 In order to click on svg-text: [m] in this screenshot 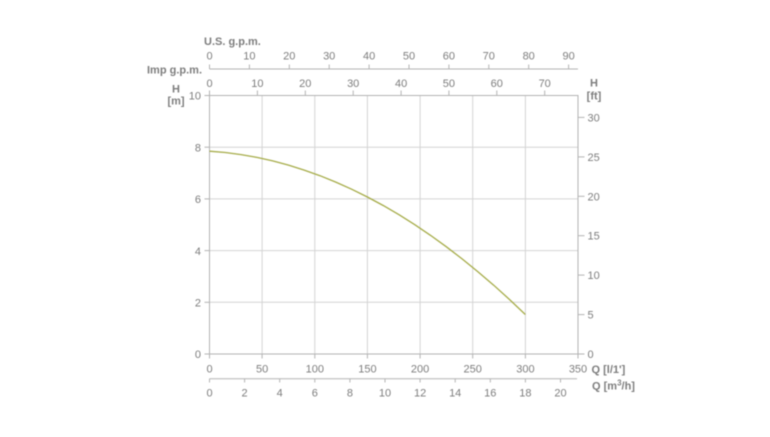, I will do `click(175, 102)`.